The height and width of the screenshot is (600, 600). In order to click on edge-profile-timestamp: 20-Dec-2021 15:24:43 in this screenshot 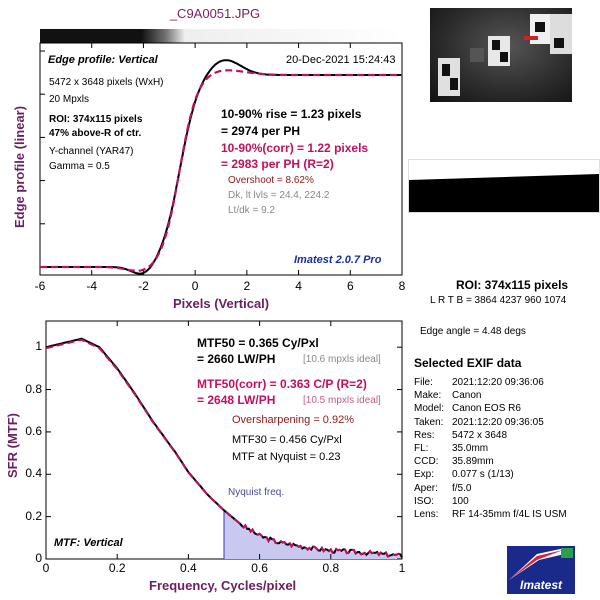, I will do `click(341, 60)`.